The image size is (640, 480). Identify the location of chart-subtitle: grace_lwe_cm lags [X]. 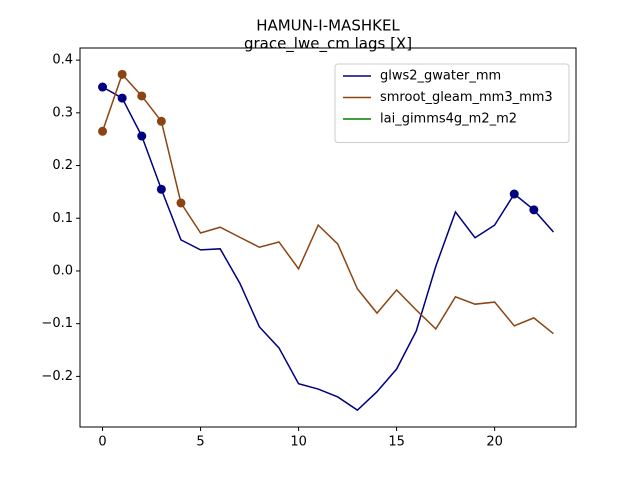
(328, 44).